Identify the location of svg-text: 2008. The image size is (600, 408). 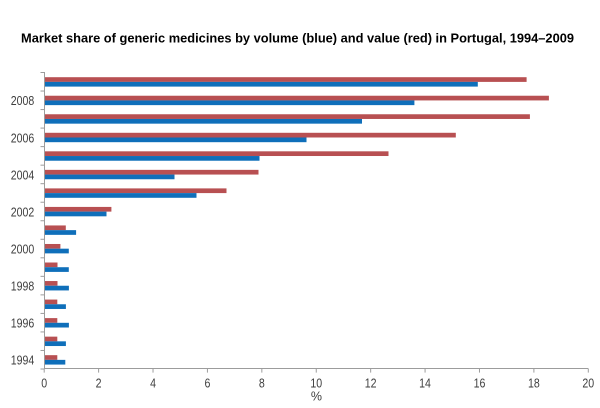
(23, 100).